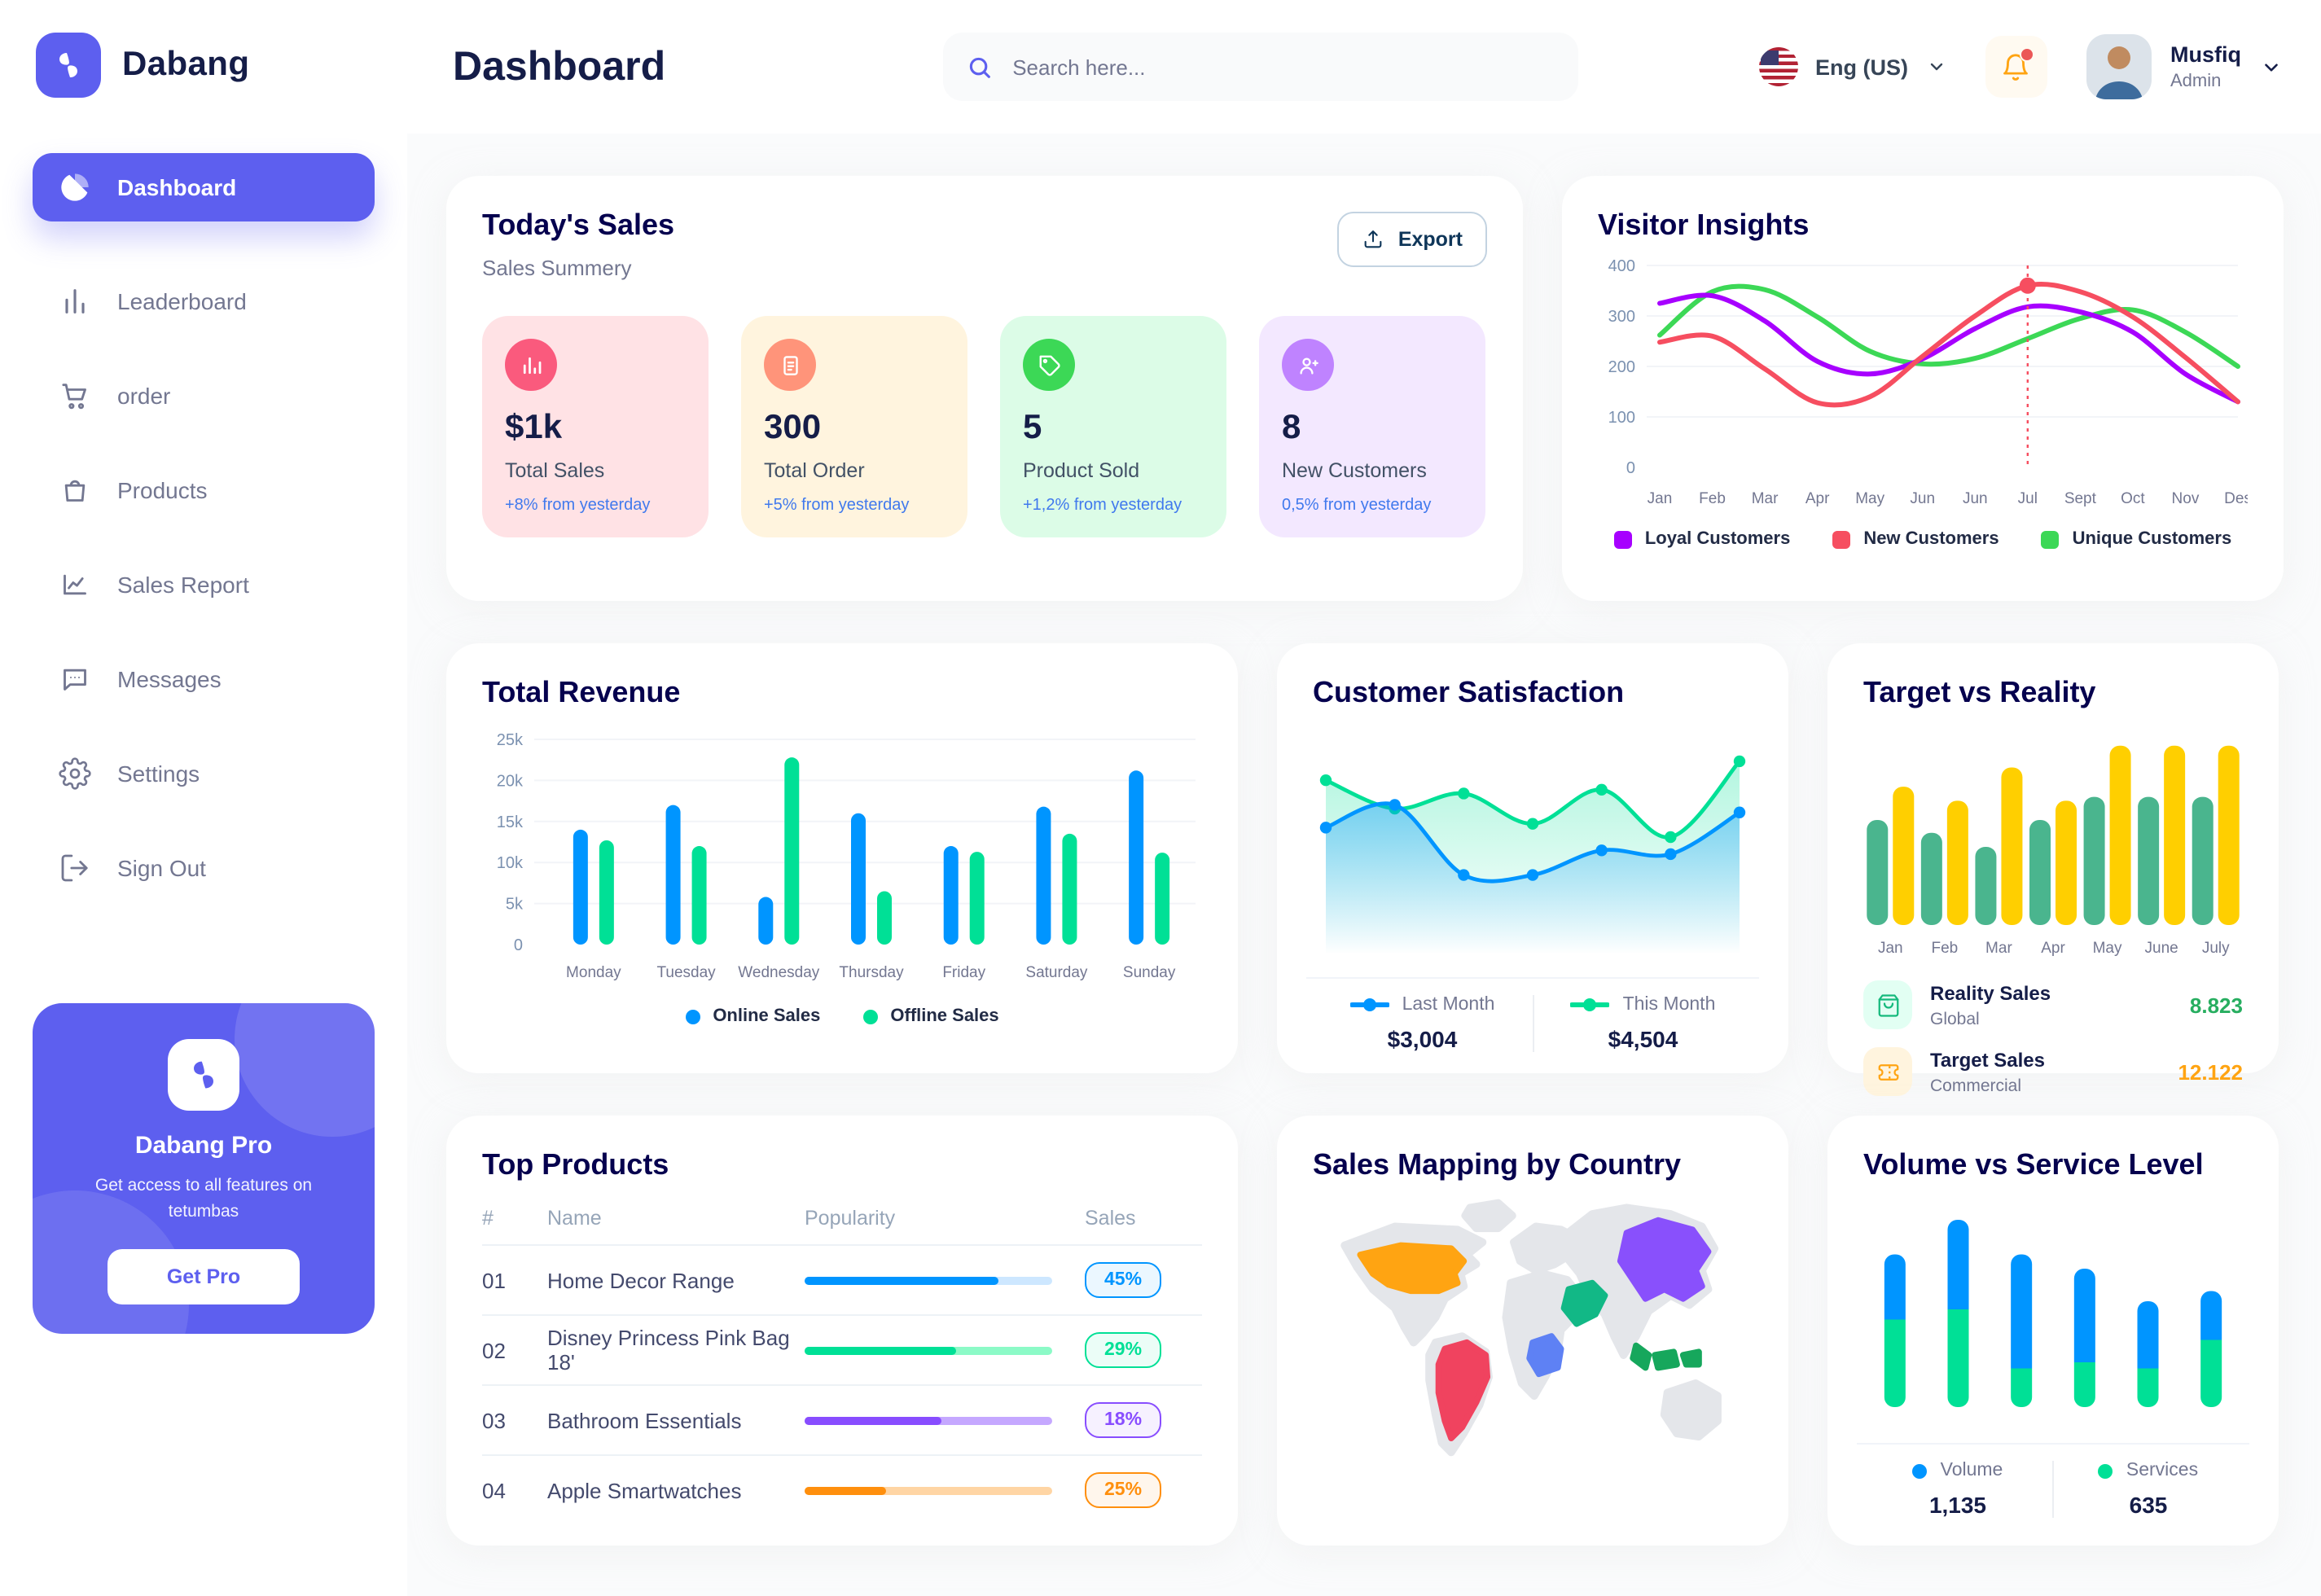 This screenshot has width=2321, height=1596. What do you see at coordinates (1666, 1356) in the screenshot?
I see `map-indonesia` at bounding box center [1666, 1356].